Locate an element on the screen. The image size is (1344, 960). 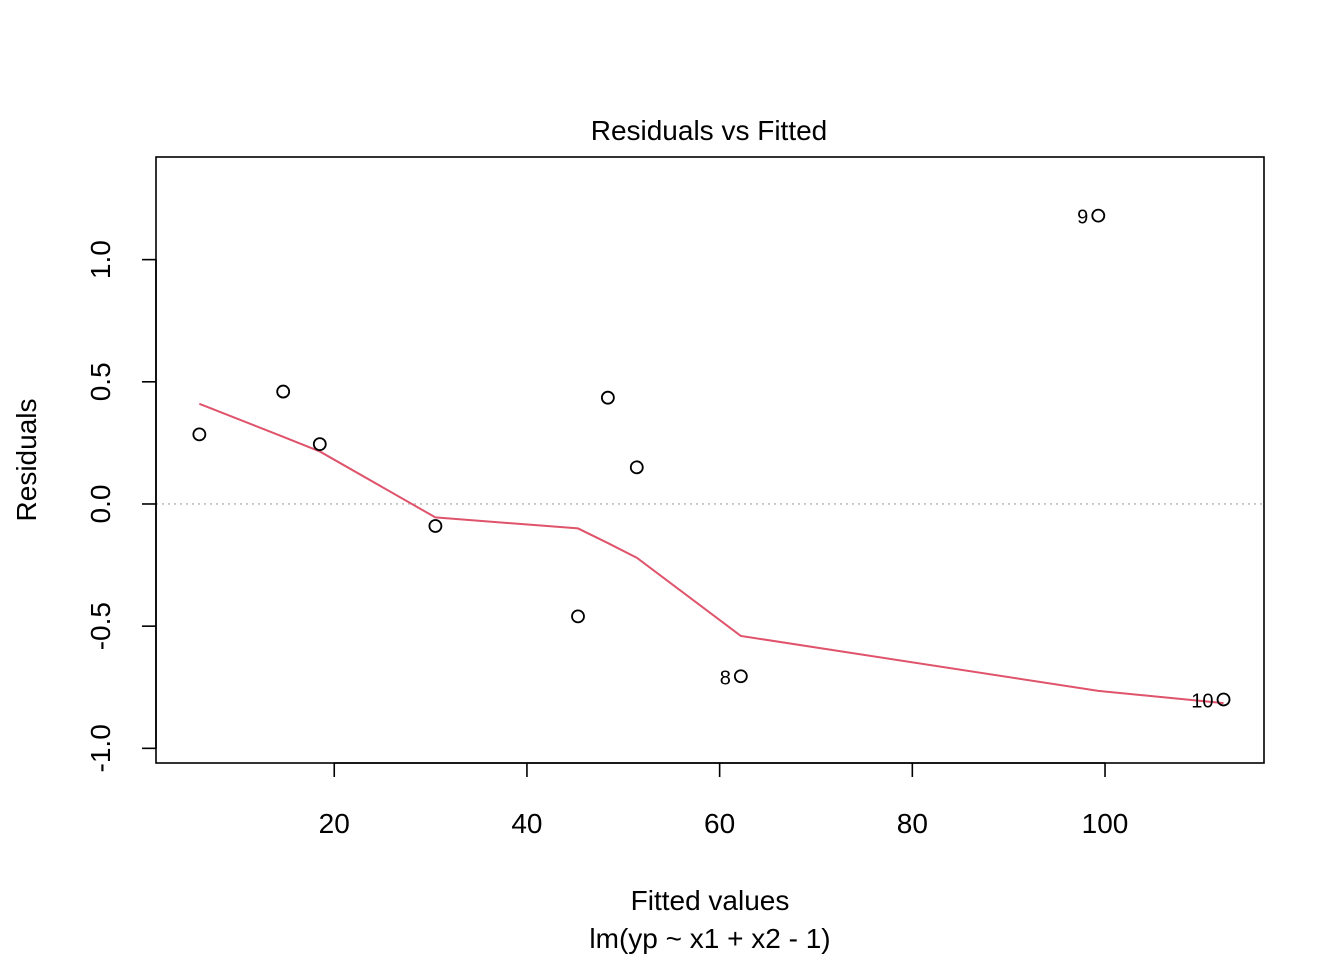
y-axis-label: Residuals is located at coordinates (26, 460).